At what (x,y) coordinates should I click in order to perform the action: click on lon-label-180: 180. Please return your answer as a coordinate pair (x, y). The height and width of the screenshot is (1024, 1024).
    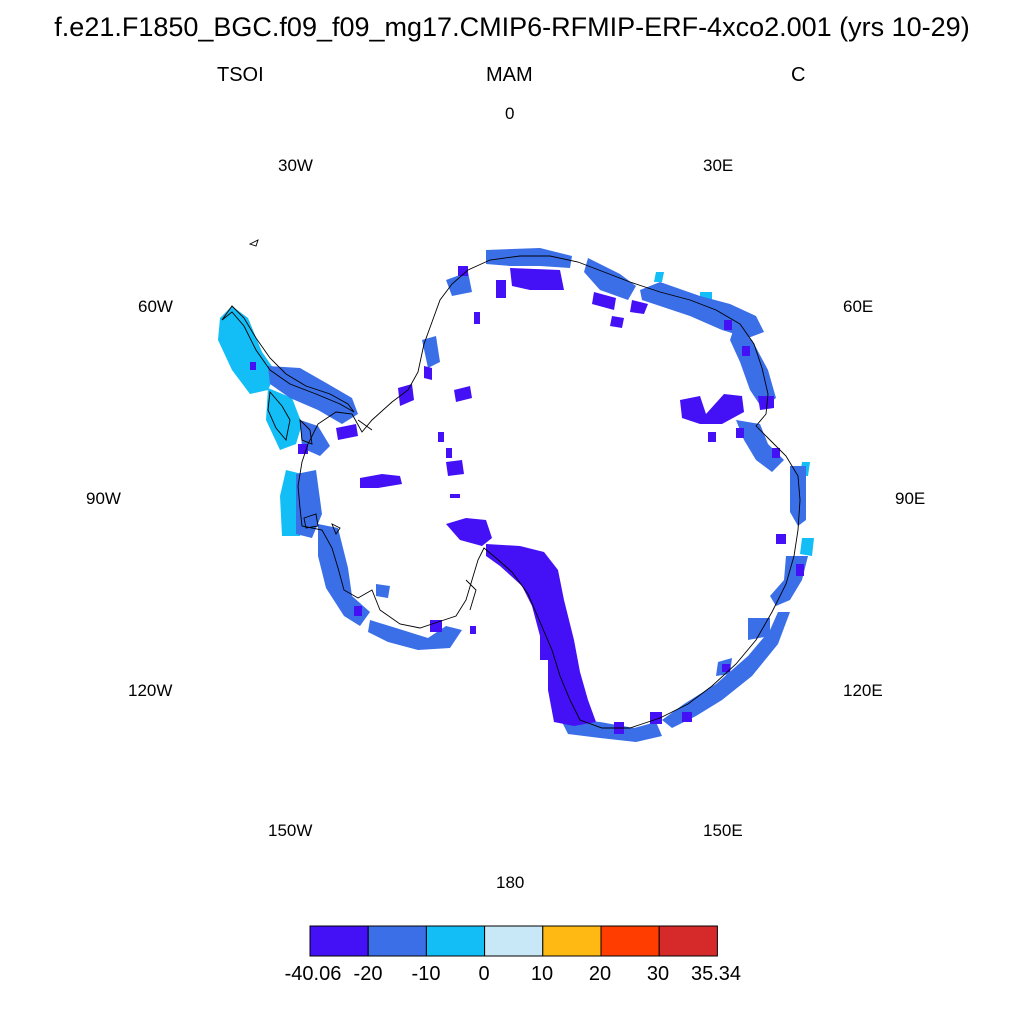
    Looking at the image, I should click on (510, 882).